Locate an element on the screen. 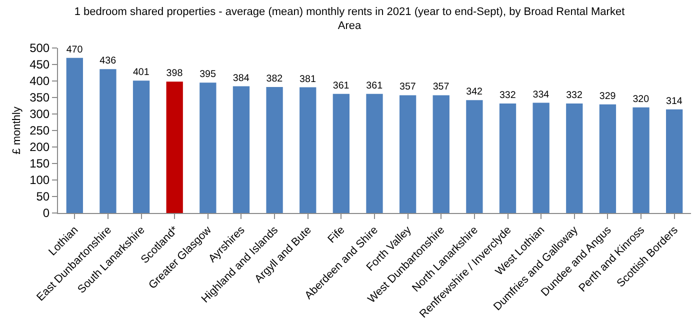 This screenshot has width=699, height=331. data-label: 382 is located at coordinates (274, 78).